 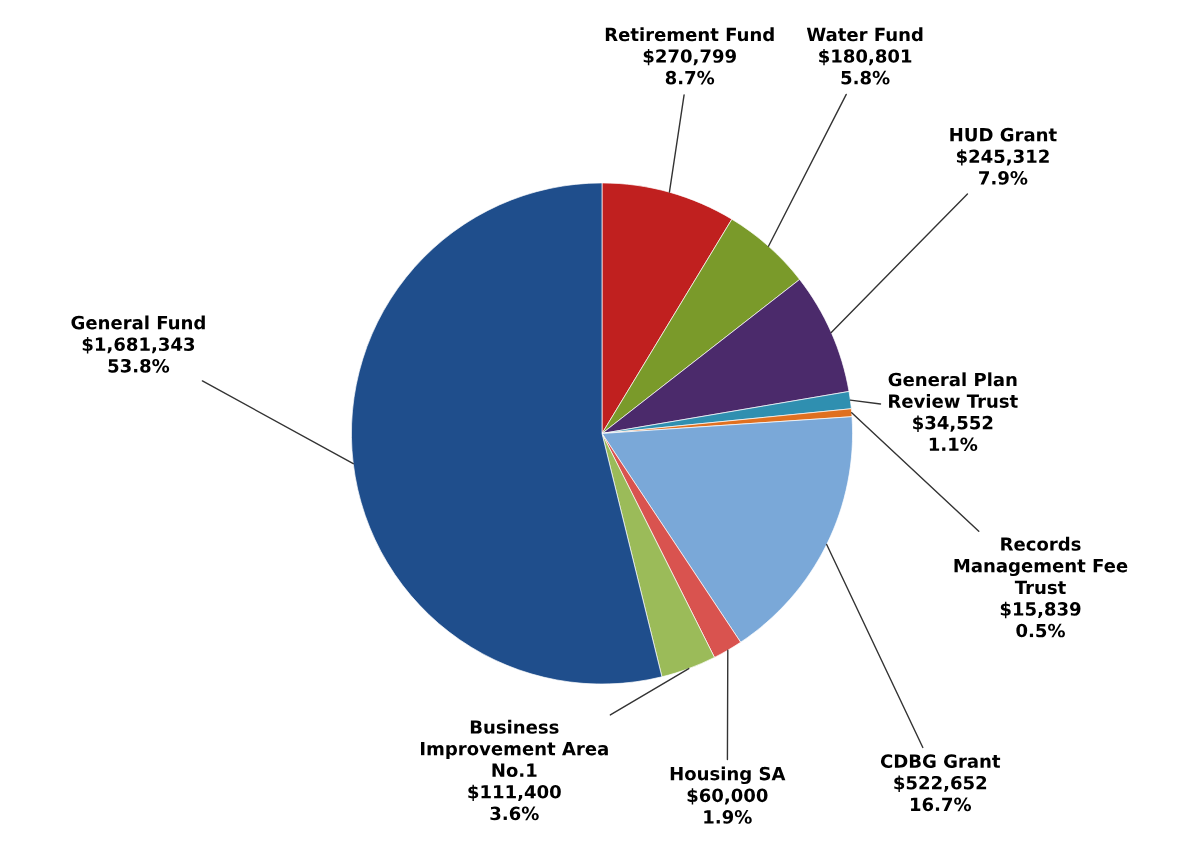 I want to click on slice-label: Retirement Fund, so click(x=689, y=34).